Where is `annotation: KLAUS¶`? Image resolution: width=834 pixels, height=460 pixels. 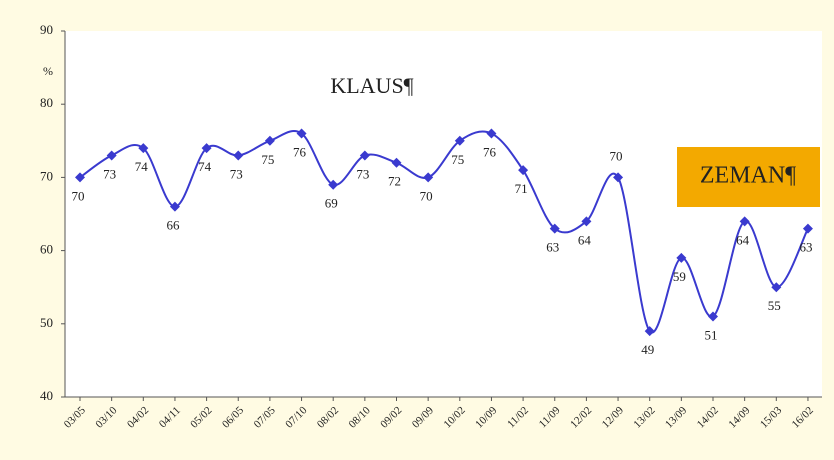 annotation: KLAUS¶ is located at coordinates (371, 85).